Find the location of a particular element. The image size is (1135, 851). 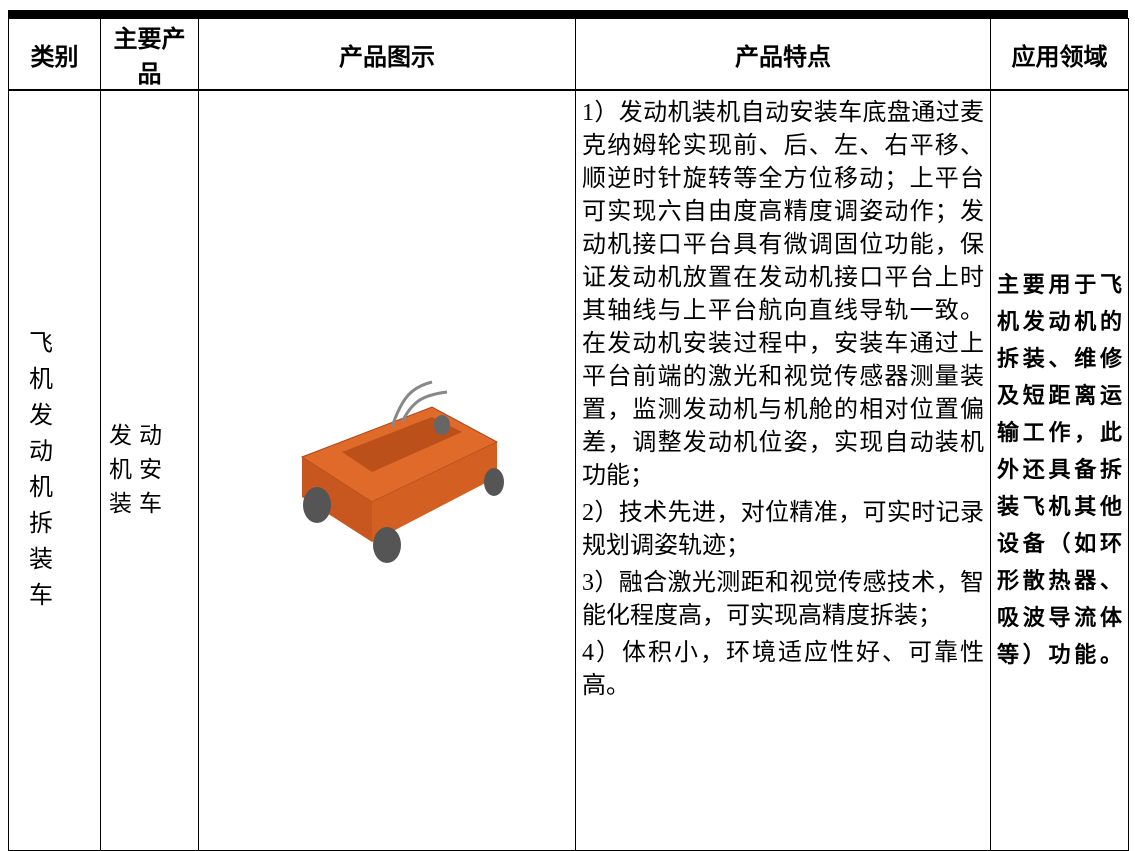

category-cell: 飞机发动机拆装车 is located at coordinates (54, 470).